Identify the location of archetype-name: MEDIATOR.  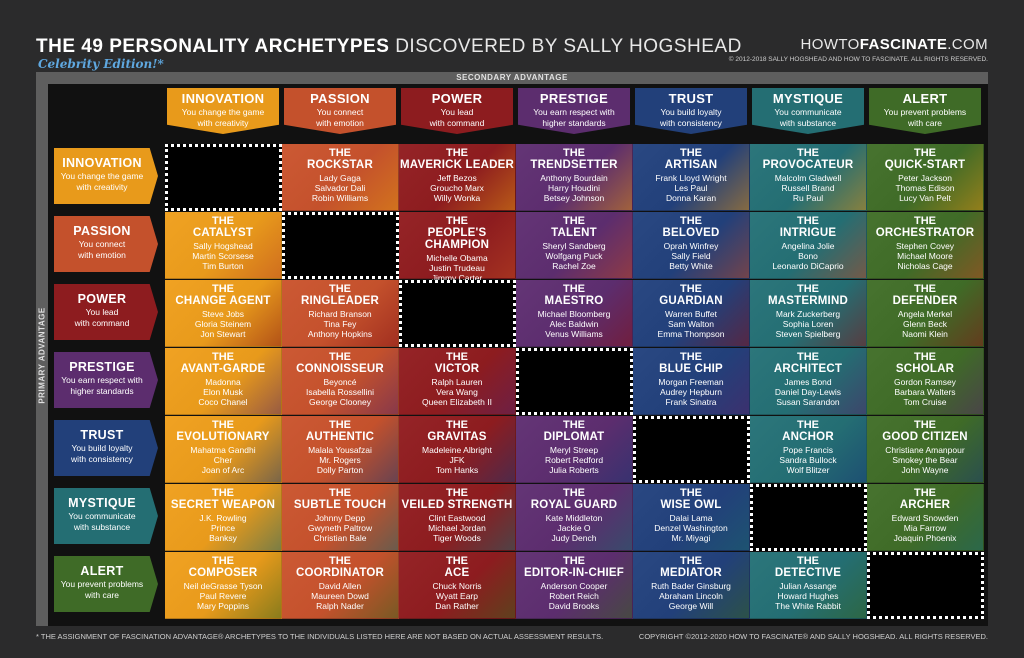
(691, 573).